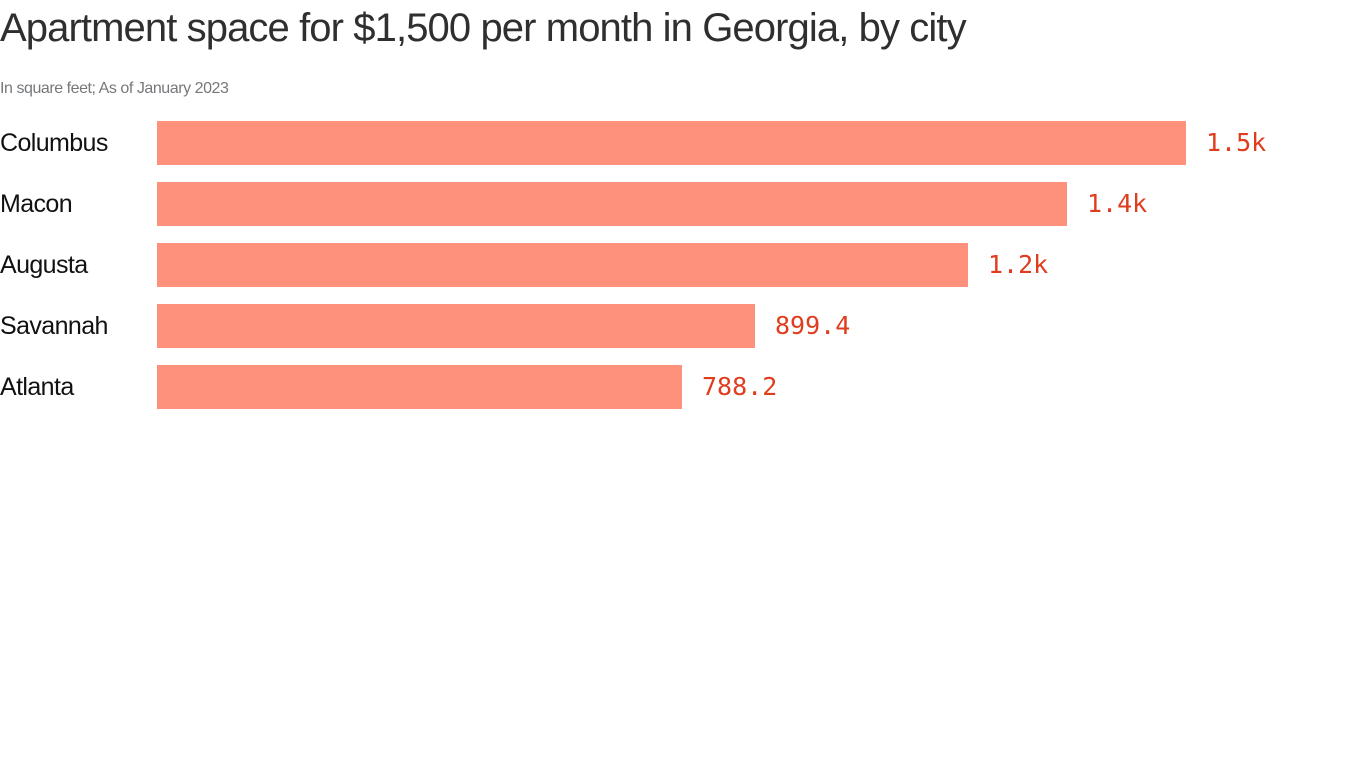  What do you see at coordinates (1018, 264) in the screenshot?
I see `bar-value-label: 1.2k` at bounding box center [1018, 264].